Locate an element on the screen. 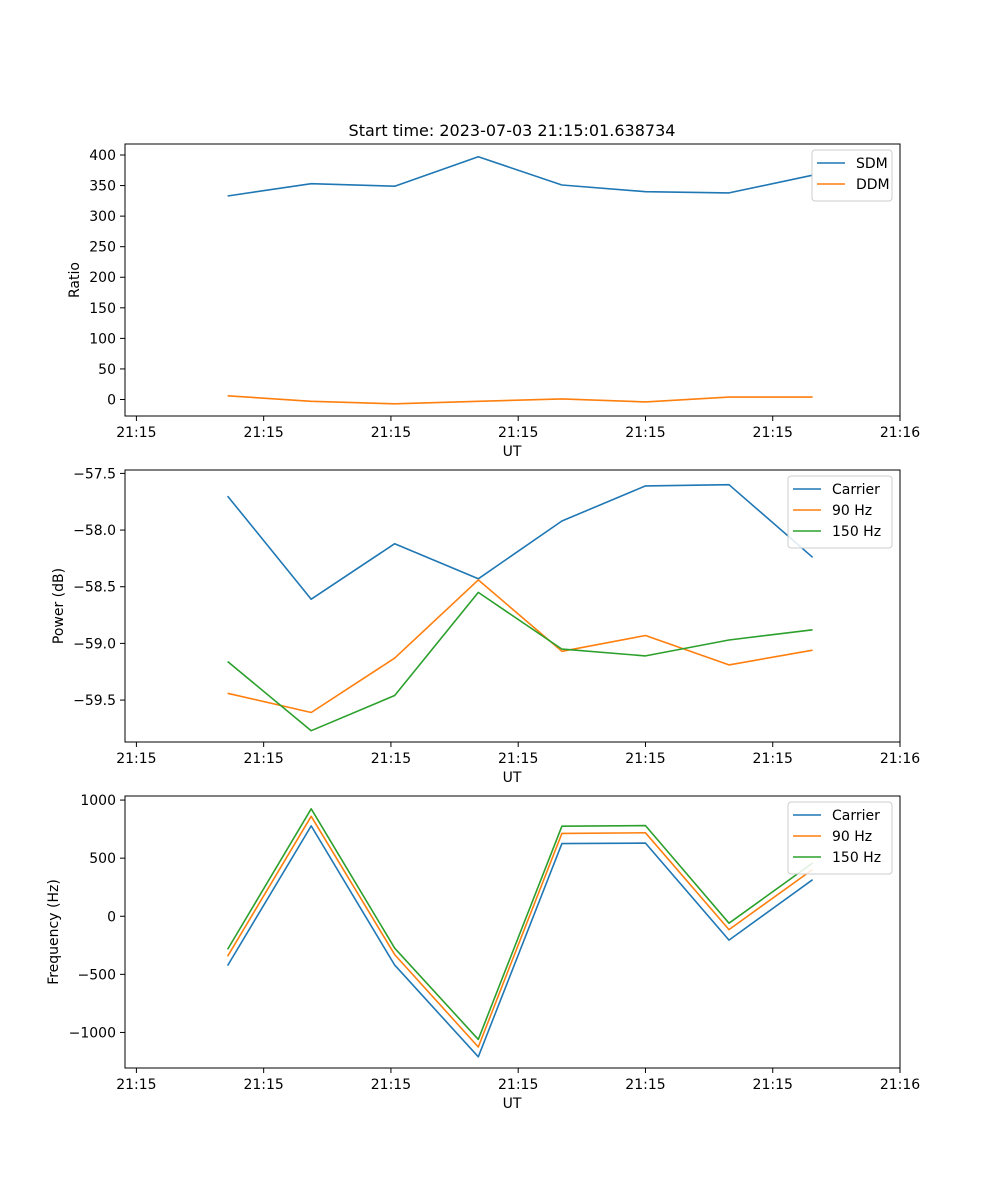  power-legend-label-carrier: Carrier is located at coordinates (856, 490).